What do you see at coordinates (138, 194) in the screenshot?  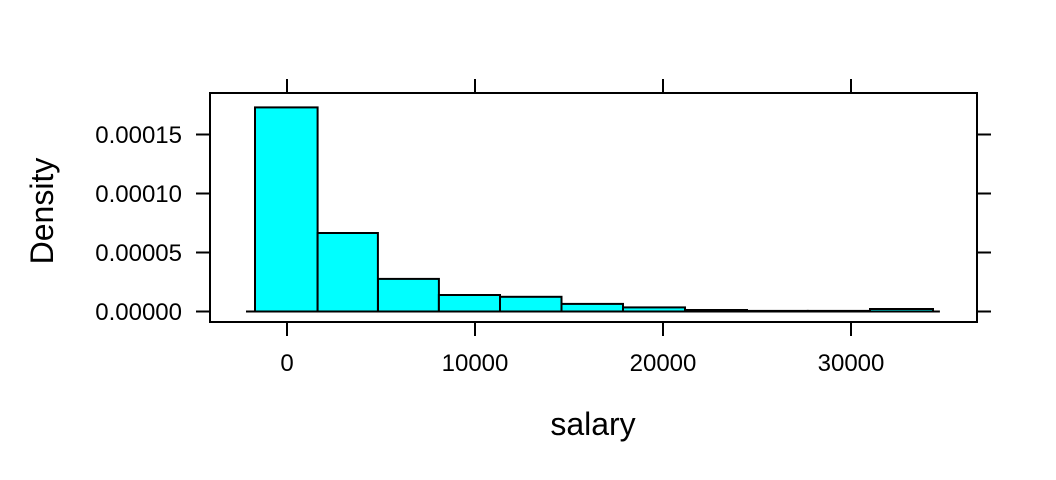 I see `y-tick-label: 0.00010` at bounding box center [138, 194].